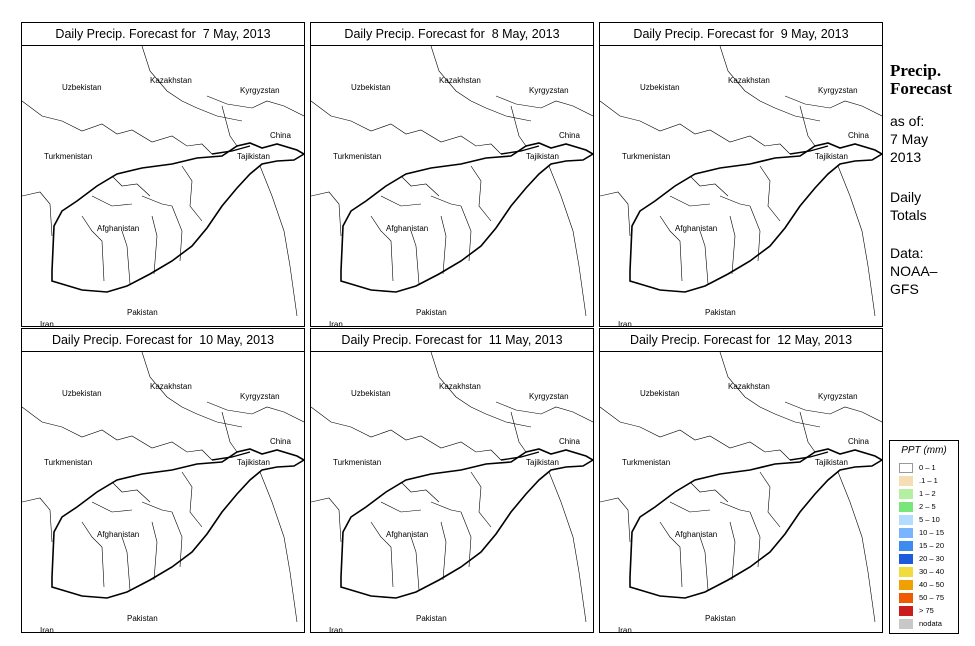 The height and width of the screenshot is (646, 975). I want to click on sidebar-as-of: as of: 7 May 2013, so click(909, 139).